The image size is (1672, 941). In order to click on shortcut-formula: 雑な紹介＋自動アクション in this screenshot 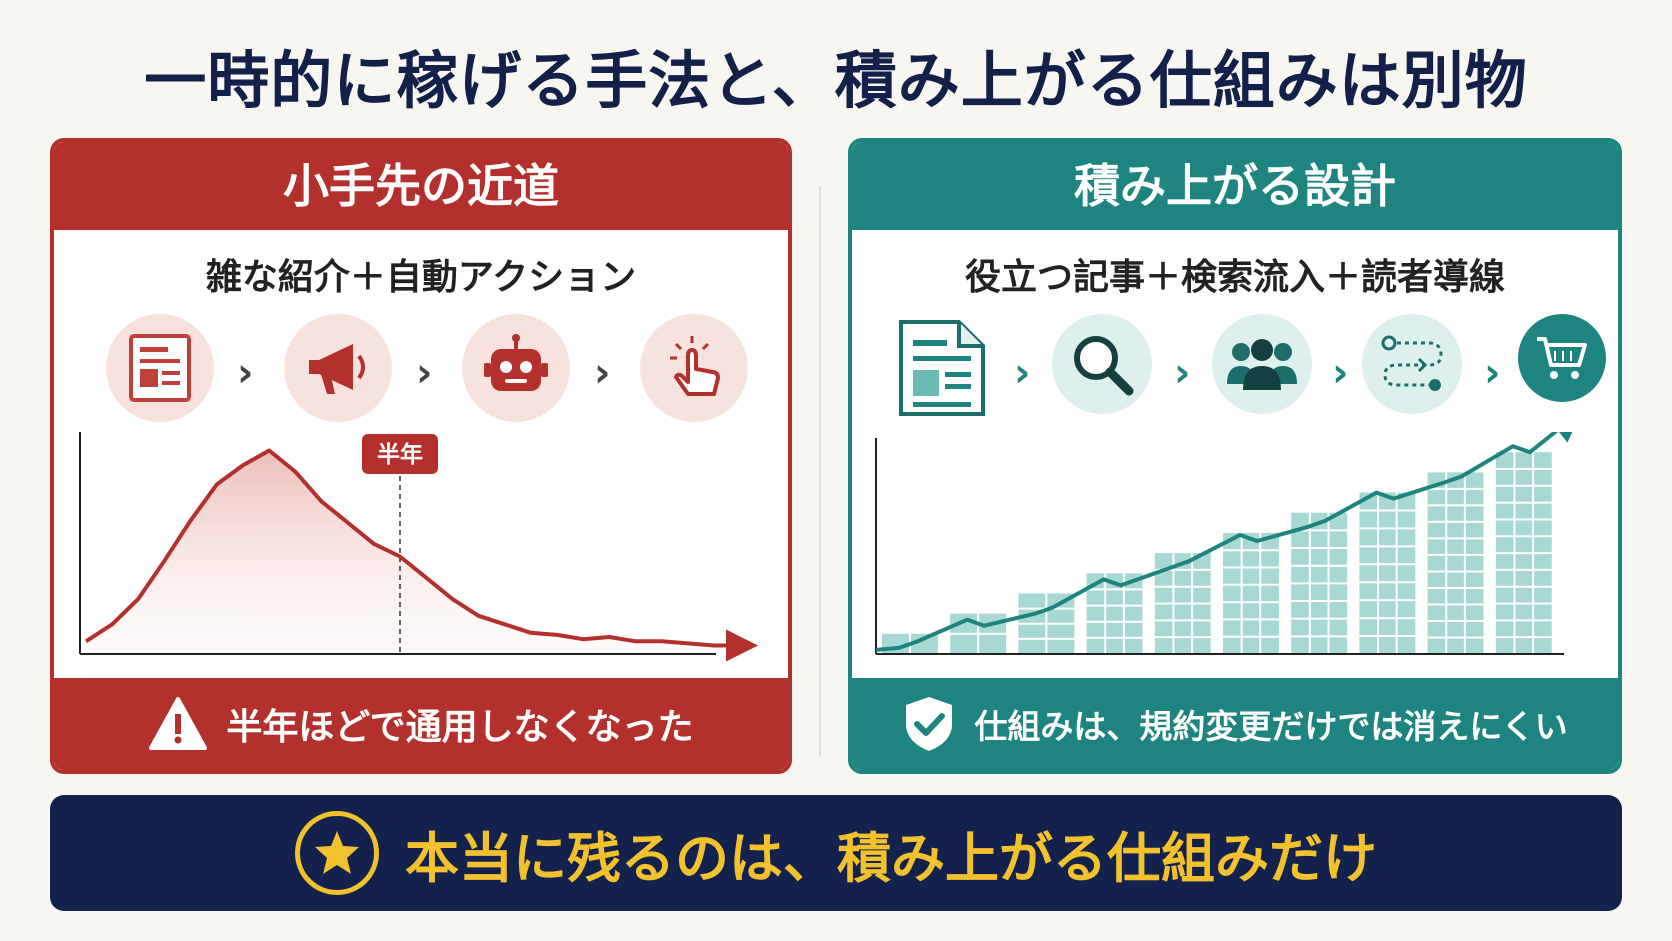, I will do `click(421, 277)`.